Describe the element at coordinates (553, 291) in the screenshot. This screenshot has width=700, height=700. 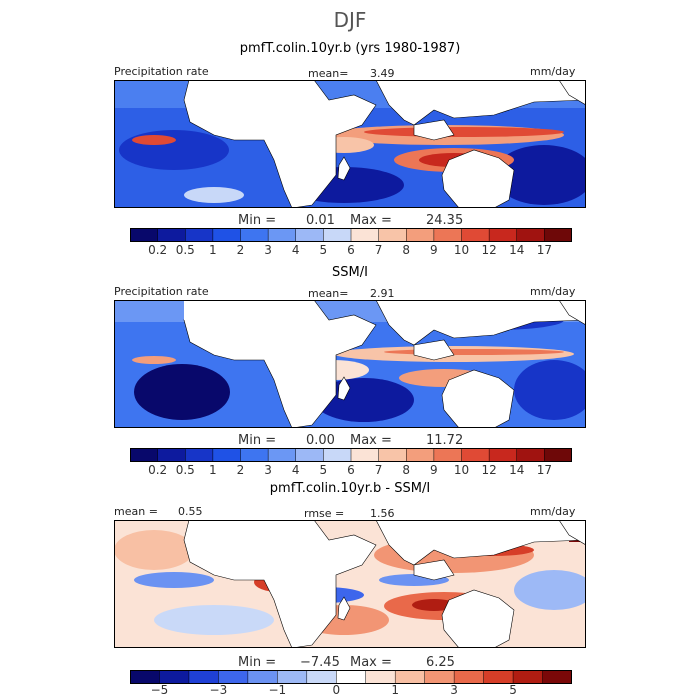
I see `panel2-units: mm/day` at that location.